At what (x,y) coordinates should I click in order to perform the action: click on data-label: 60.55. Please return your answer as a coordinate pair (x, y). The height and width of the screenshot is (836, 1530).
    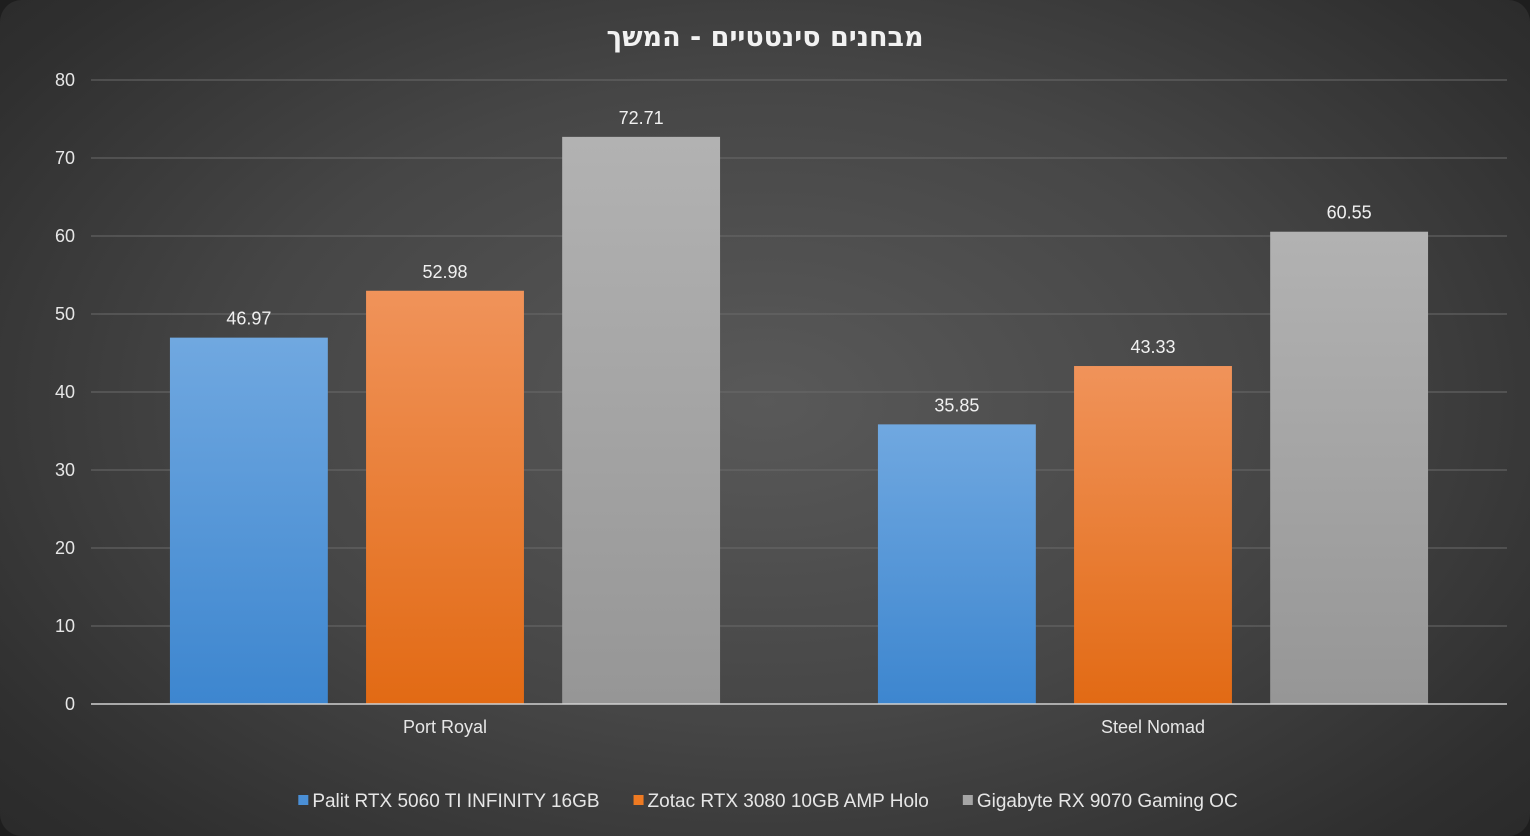
    Looking at the image, I should click on (1349, 213).